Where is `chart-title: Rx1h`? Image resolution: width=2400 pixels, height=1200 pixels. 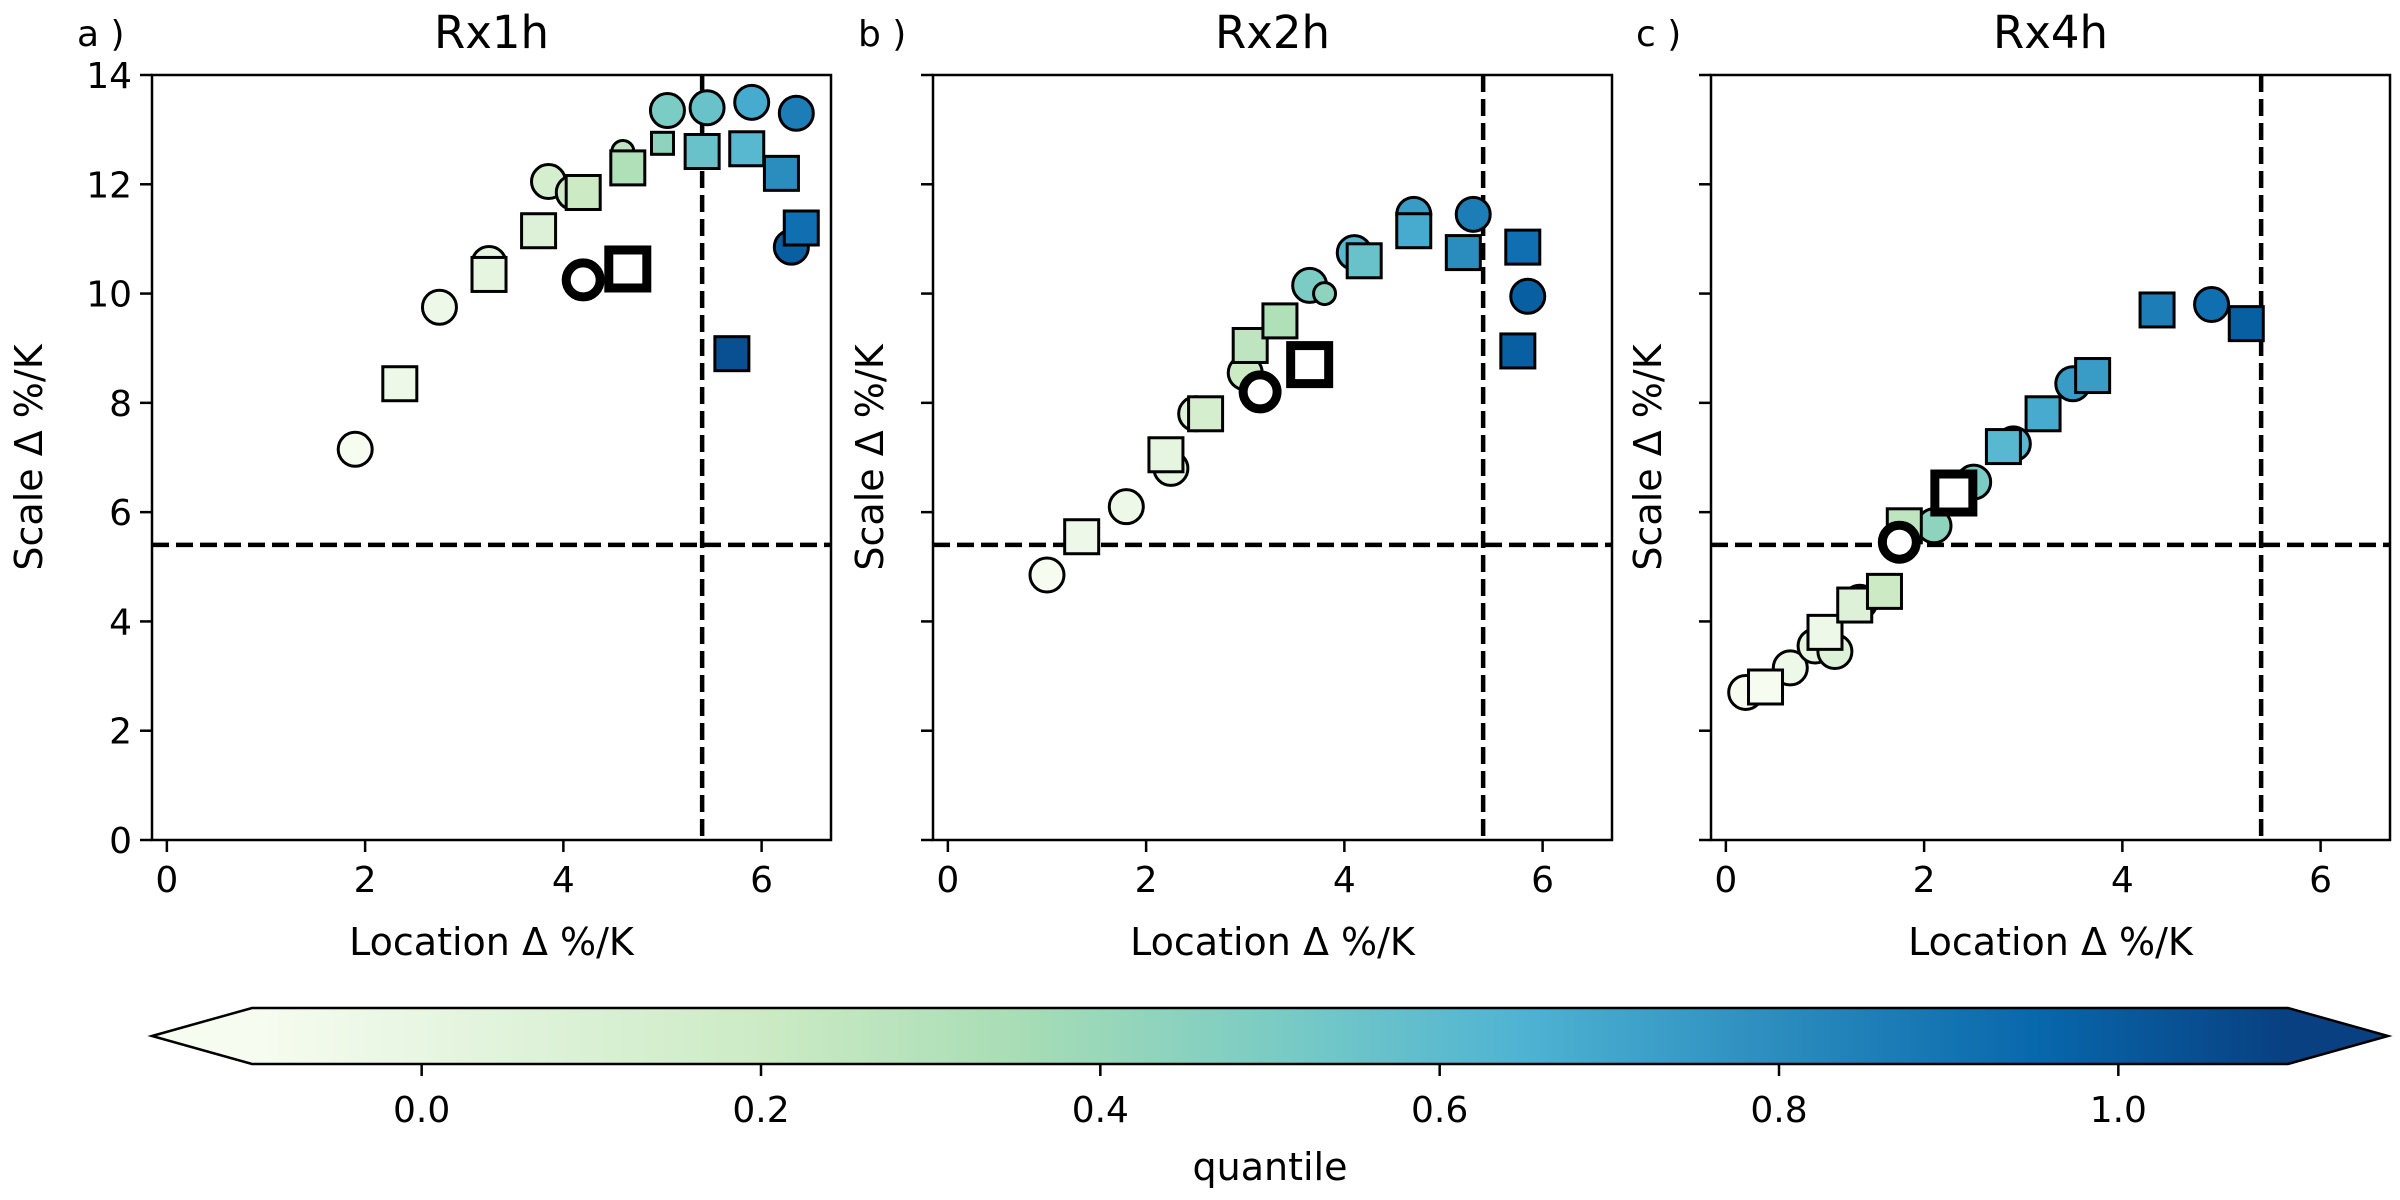 chart-title: Rx1h is located at coordinates (491, 32).